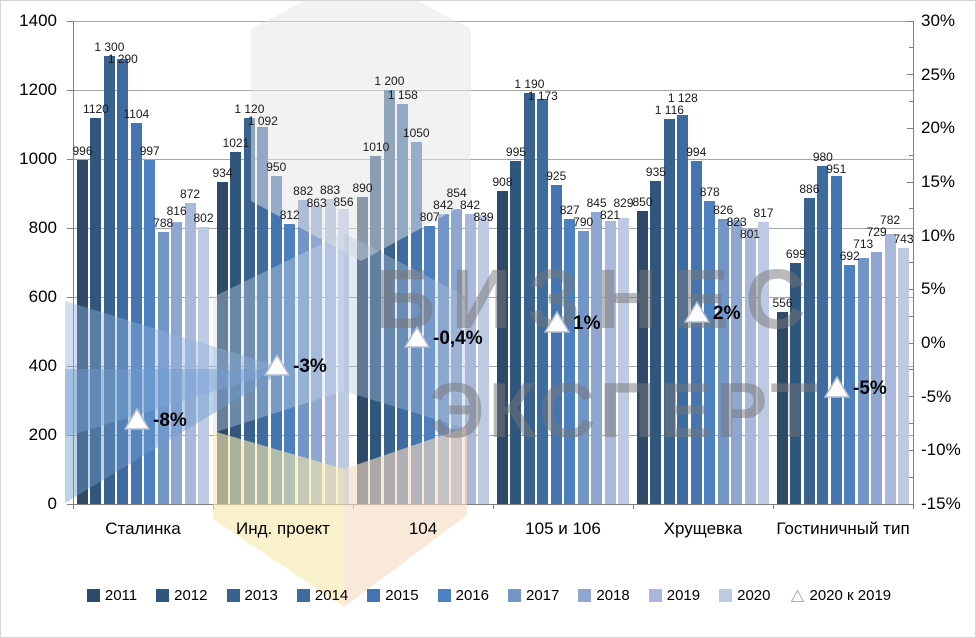  What do you see at coordinates (331, 595) in the screenshot?
I see `legend-item-label: 2014` at bounding box center [331, 595].